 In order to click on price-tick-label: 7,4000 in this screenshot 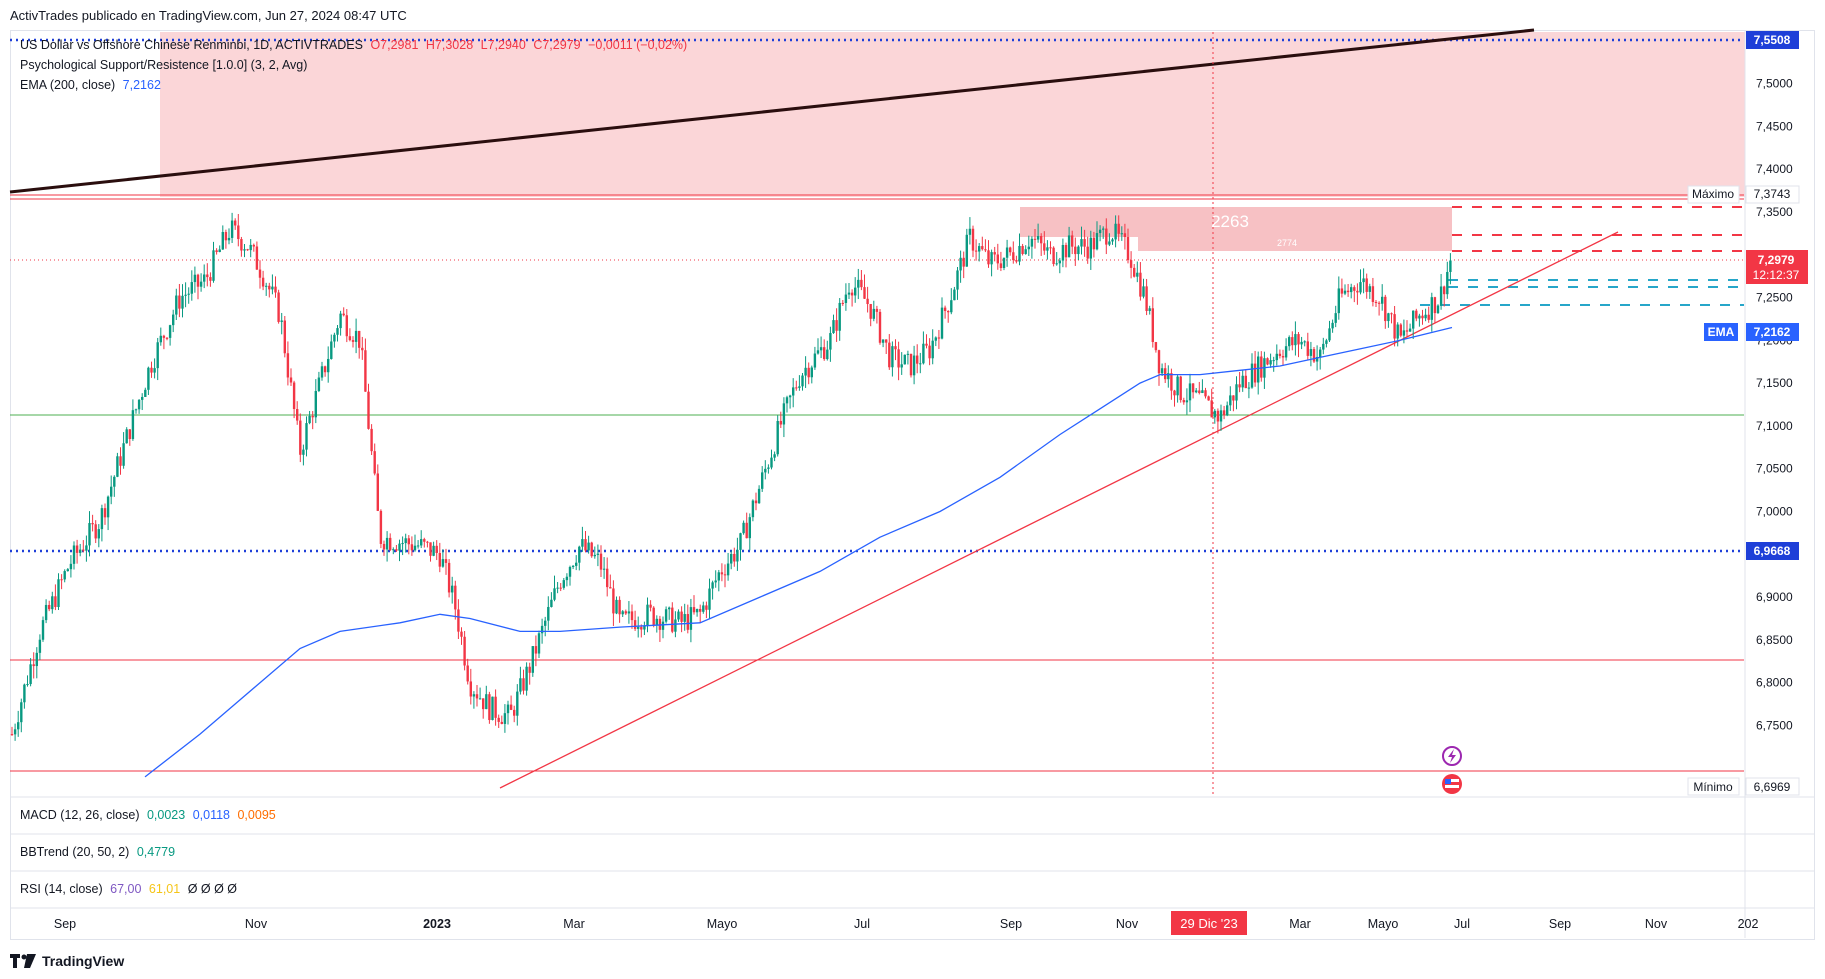, I will do `click(1774, 169)`.